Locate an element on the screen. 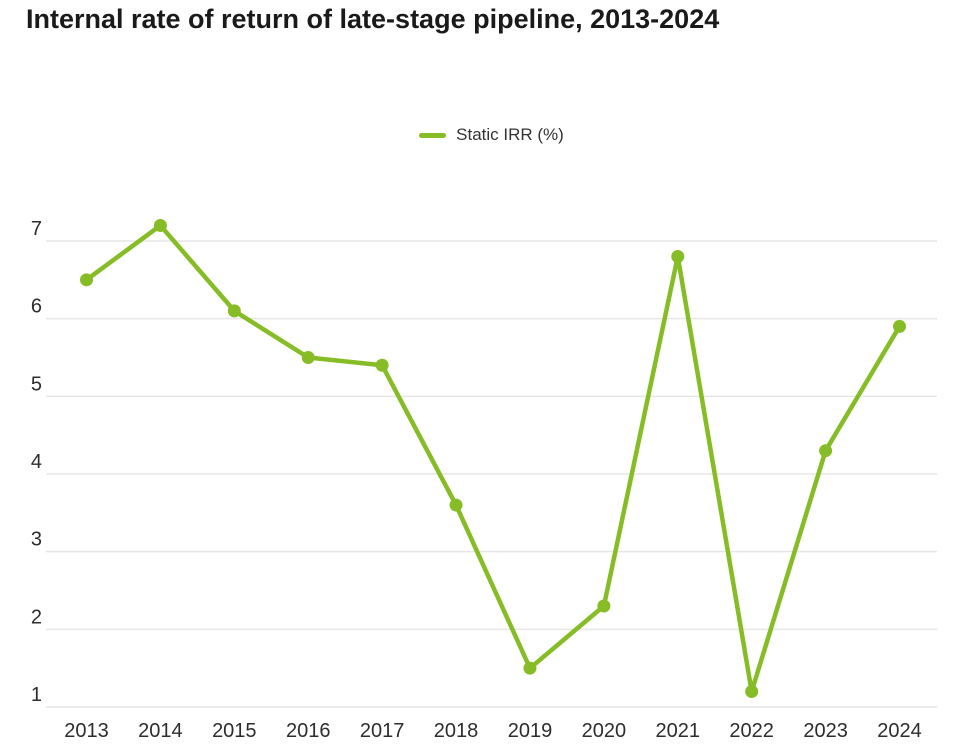  x-axis-tick-label: 2021 is located at coordinates (678, 731).